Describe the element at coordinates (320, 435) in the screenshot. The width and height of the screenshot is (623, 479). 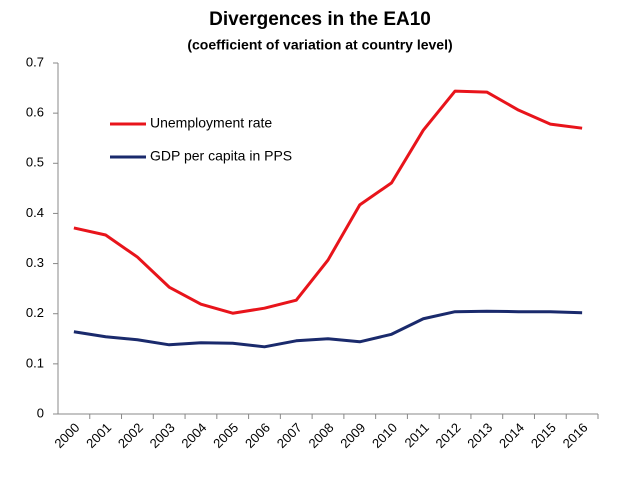
I see `x-tick-label: 2008` at that location.